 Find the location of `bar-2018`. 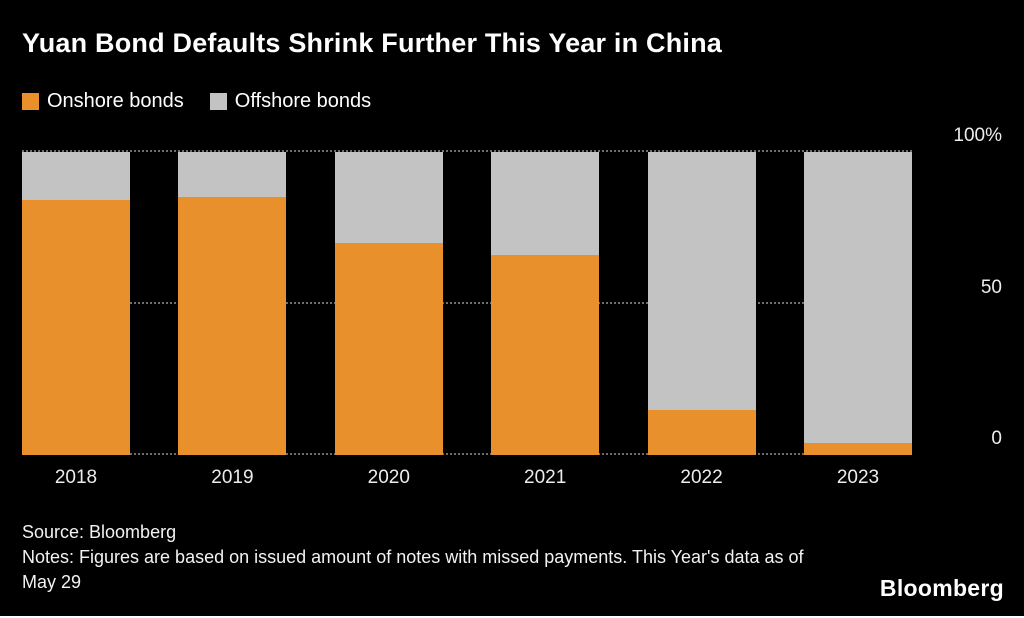

bar-2018 is located at coordinates (76, 303).